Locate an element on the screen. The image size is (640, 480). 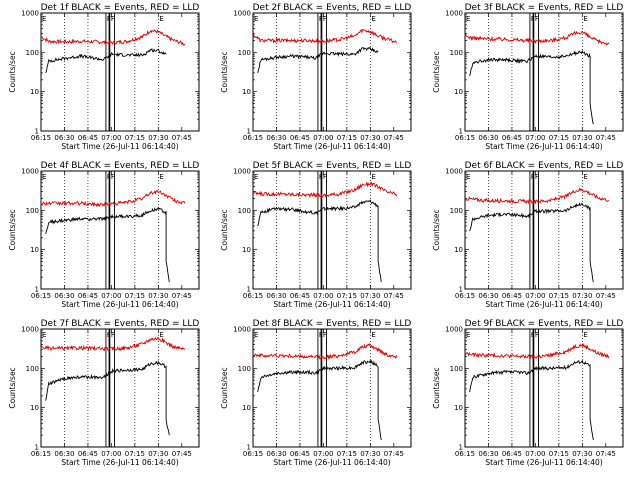
panel-title: Det 7f BLACK = Events, RED = LLD is located at coordinates (120, 324).